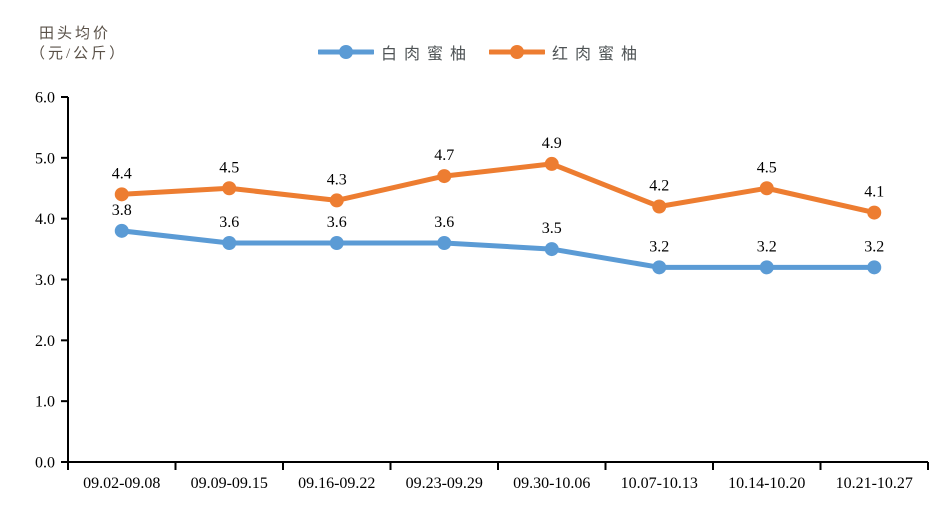 The height and width of the screenshot is (532, 952). What do you see at coordinates (45, 158) in the screenshot?
I see `y-axis-tick-label: 5.0` at bounding box center [45, 158].